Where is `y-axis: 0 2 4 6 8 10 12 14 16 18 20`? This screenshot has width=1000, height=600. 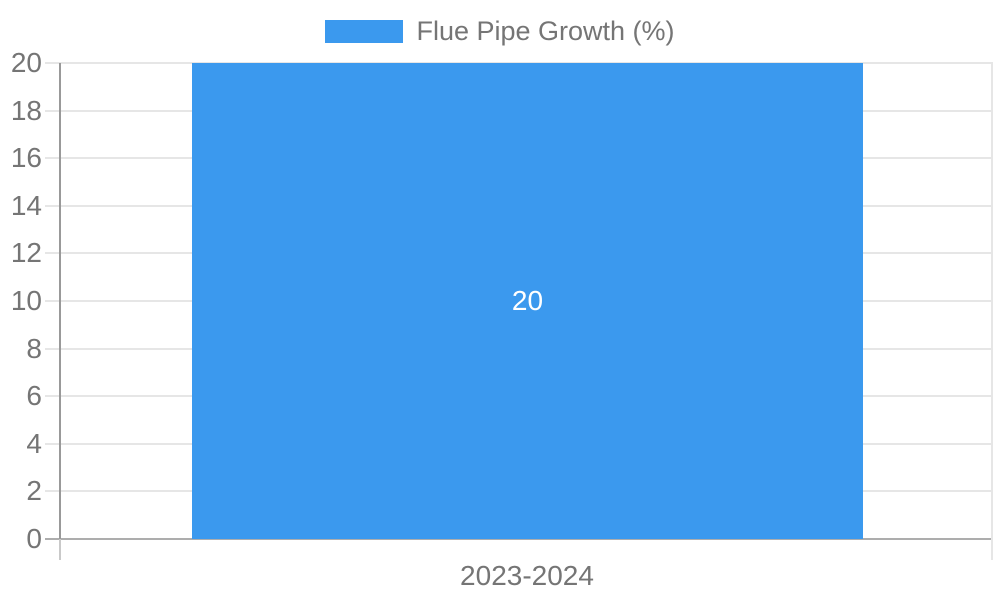
y-axis: 0 2 4 6 8 10 12 14 16 18 20 is located at coordinates (21, 300).